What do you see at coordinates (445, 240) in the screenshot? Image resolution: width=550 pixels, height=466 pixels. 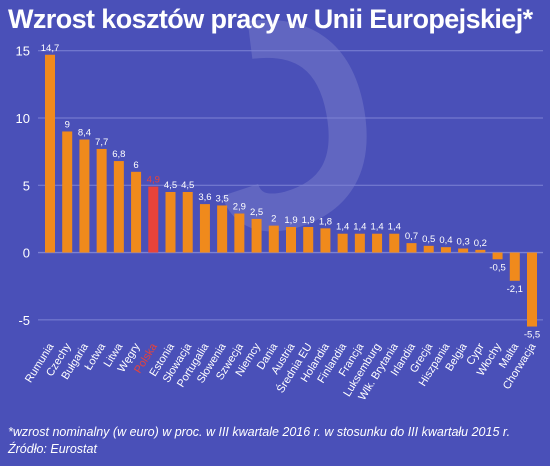 I see `data-label: 0,4` at bounding box center [445, 240].